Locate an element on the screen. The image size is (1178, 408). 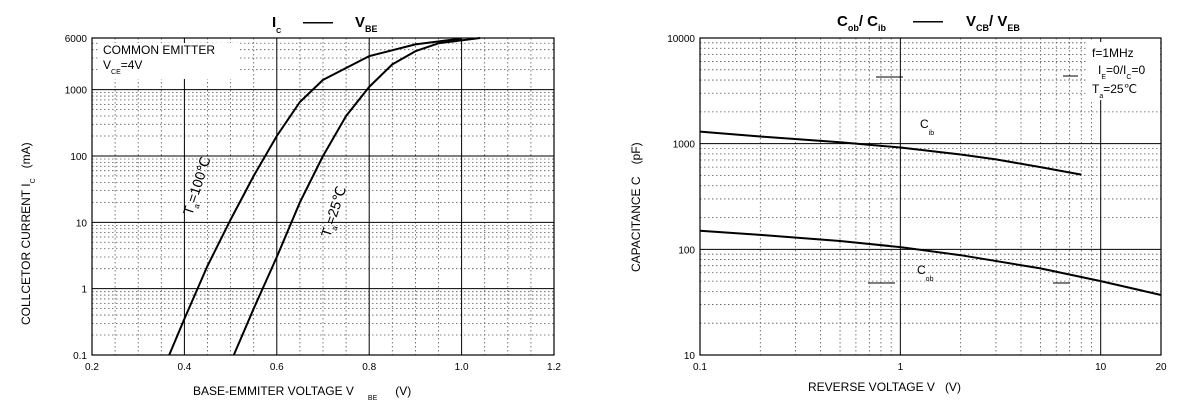
chart2-condition-ie-ic: IE=0/IC=0 is located at coordinates (1121, 72).